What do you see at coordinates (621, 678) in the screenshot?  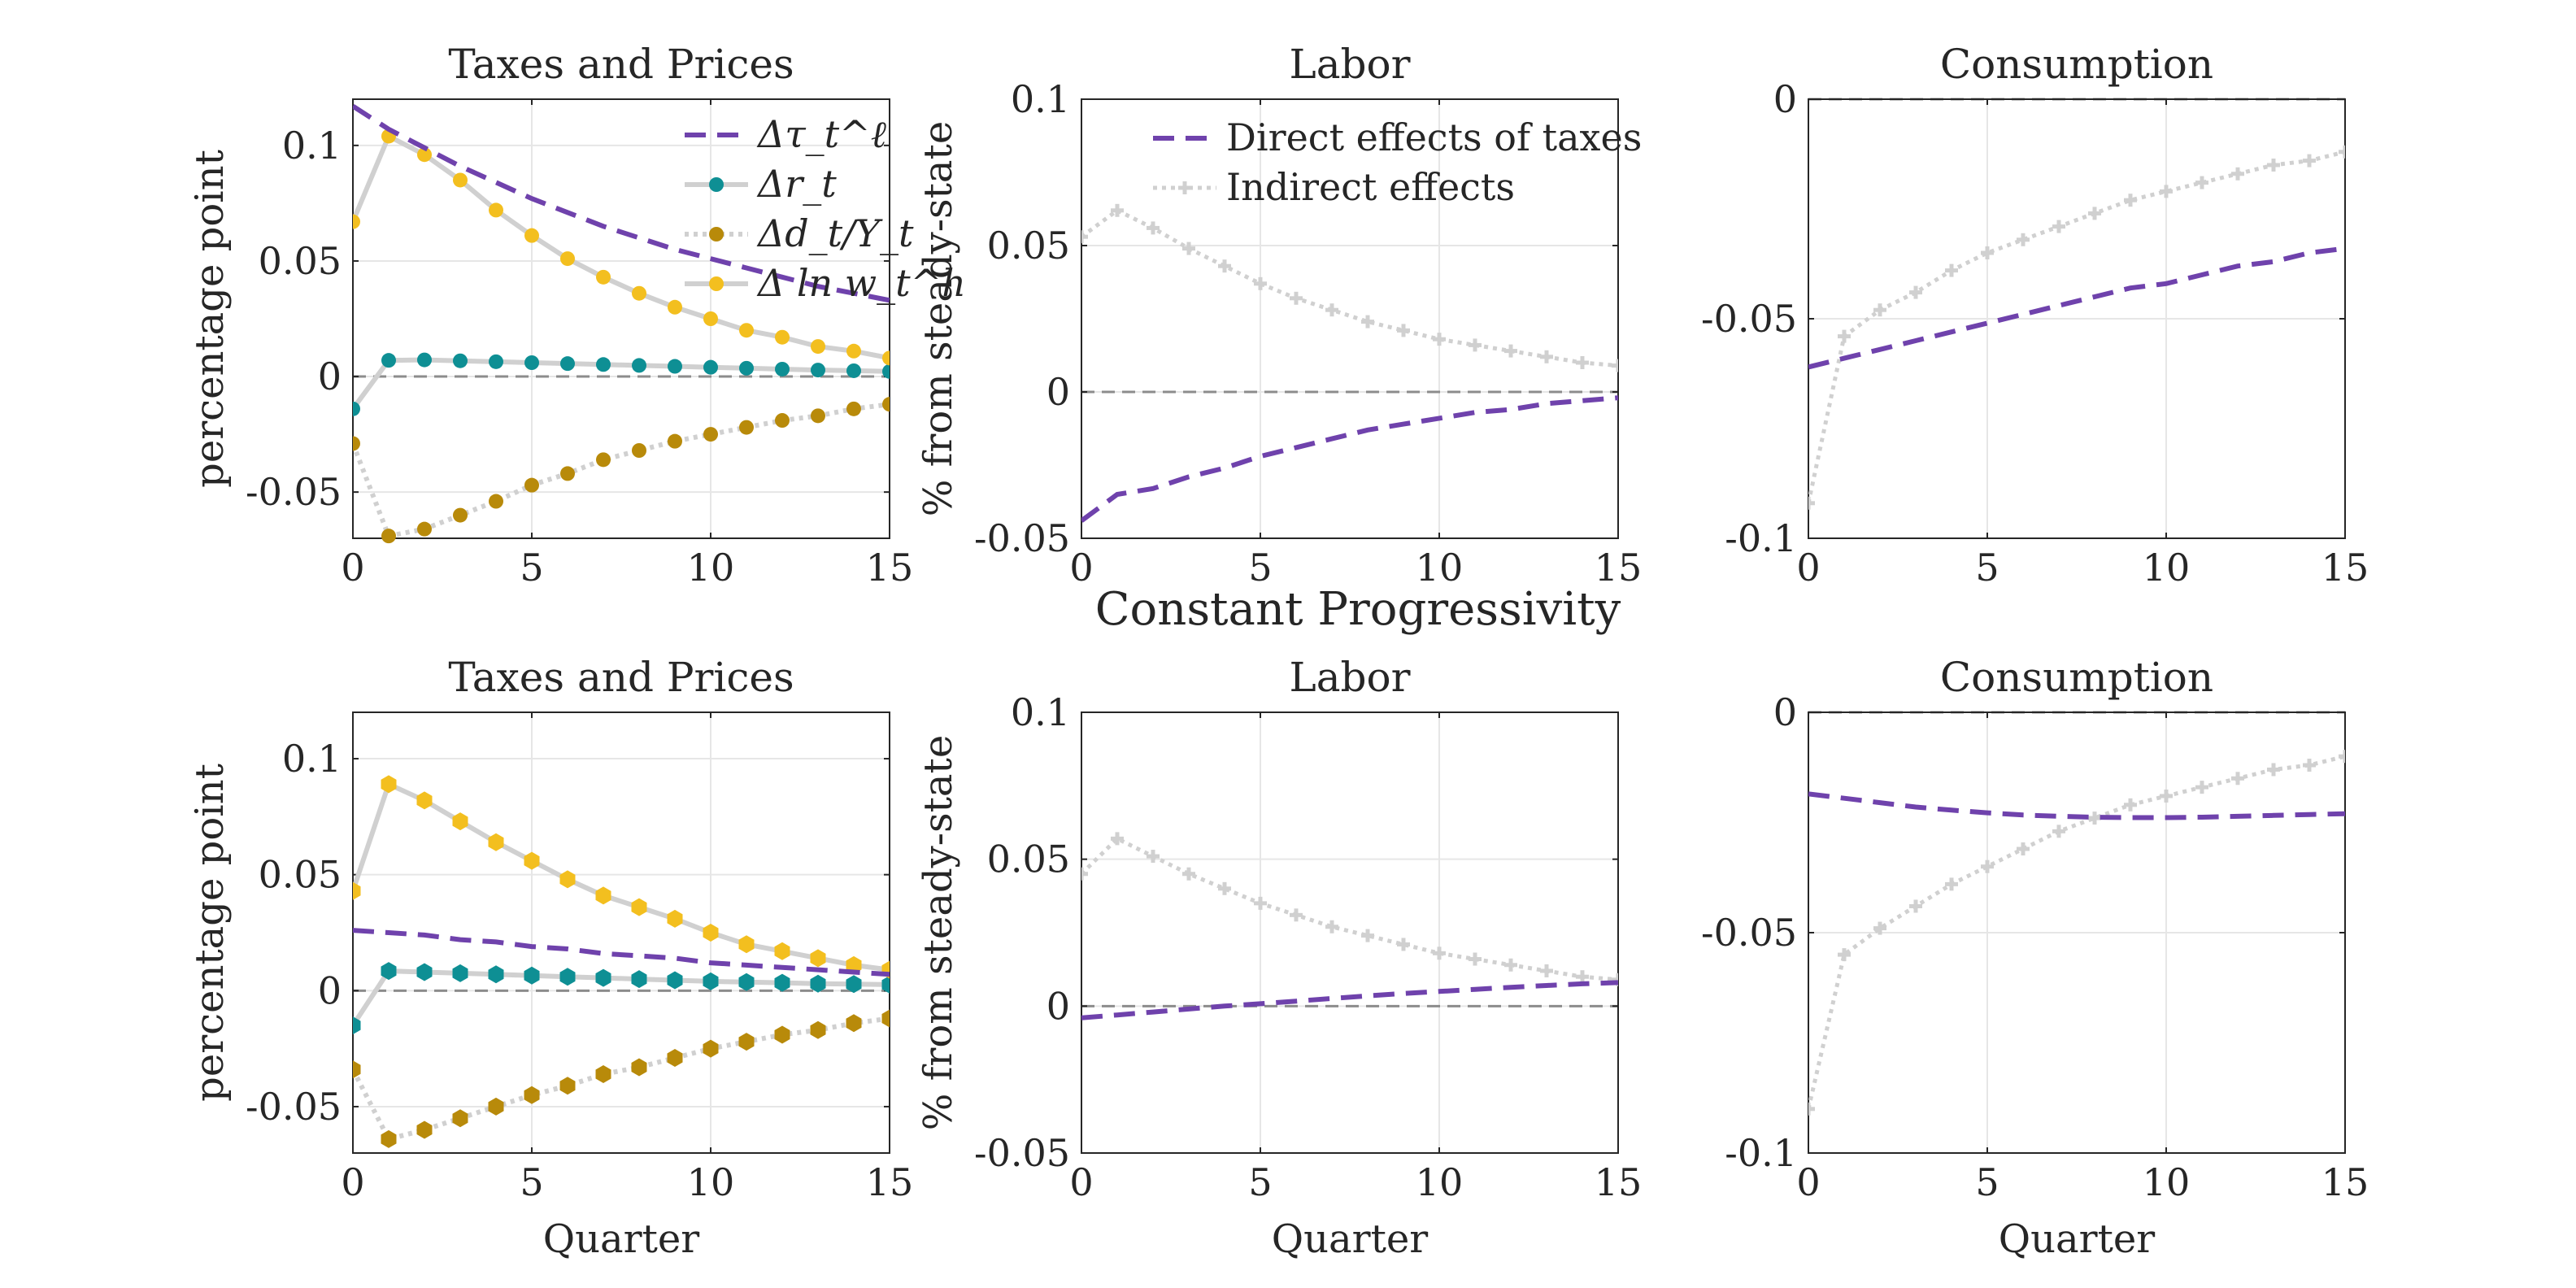 I see `panel-title: Taxes and Prices` at bounding box center [621, 678].